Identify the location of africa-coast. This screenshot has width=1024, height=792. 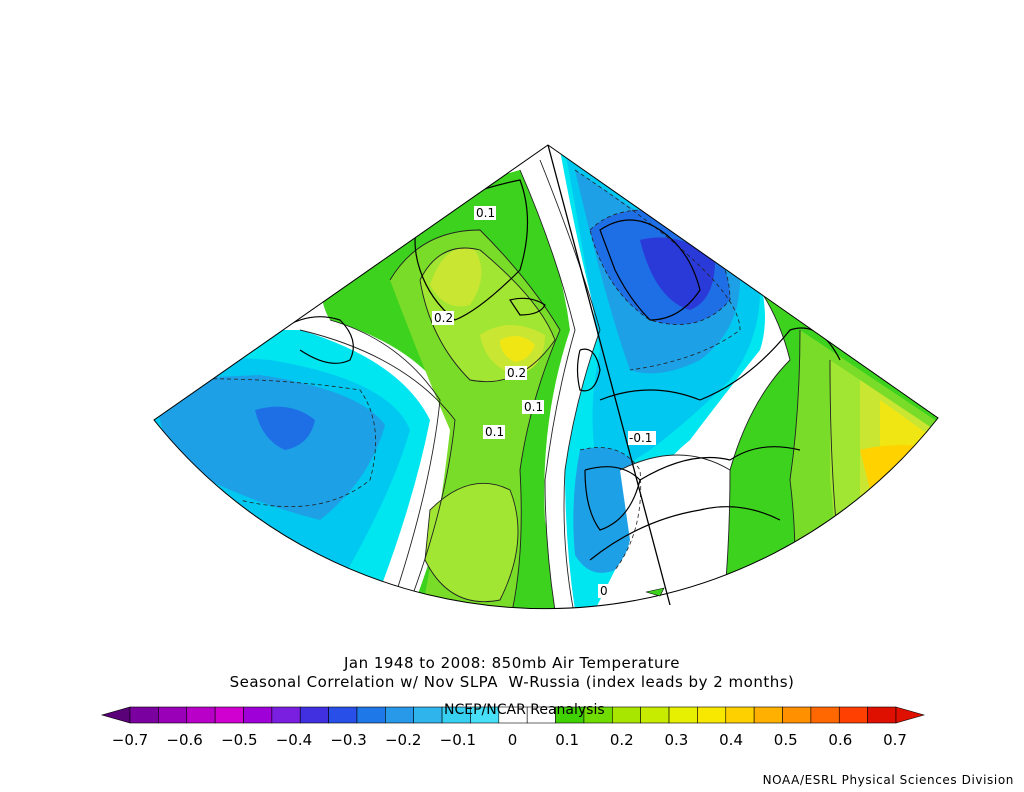
(685, 533).